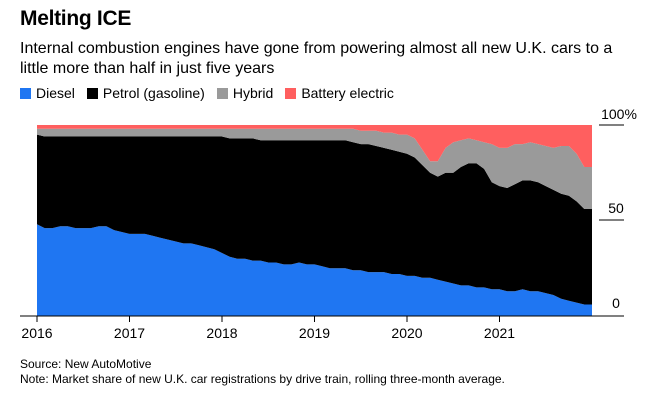  I want to click on x-tick-label-2016: 2016, so click(36, 333).